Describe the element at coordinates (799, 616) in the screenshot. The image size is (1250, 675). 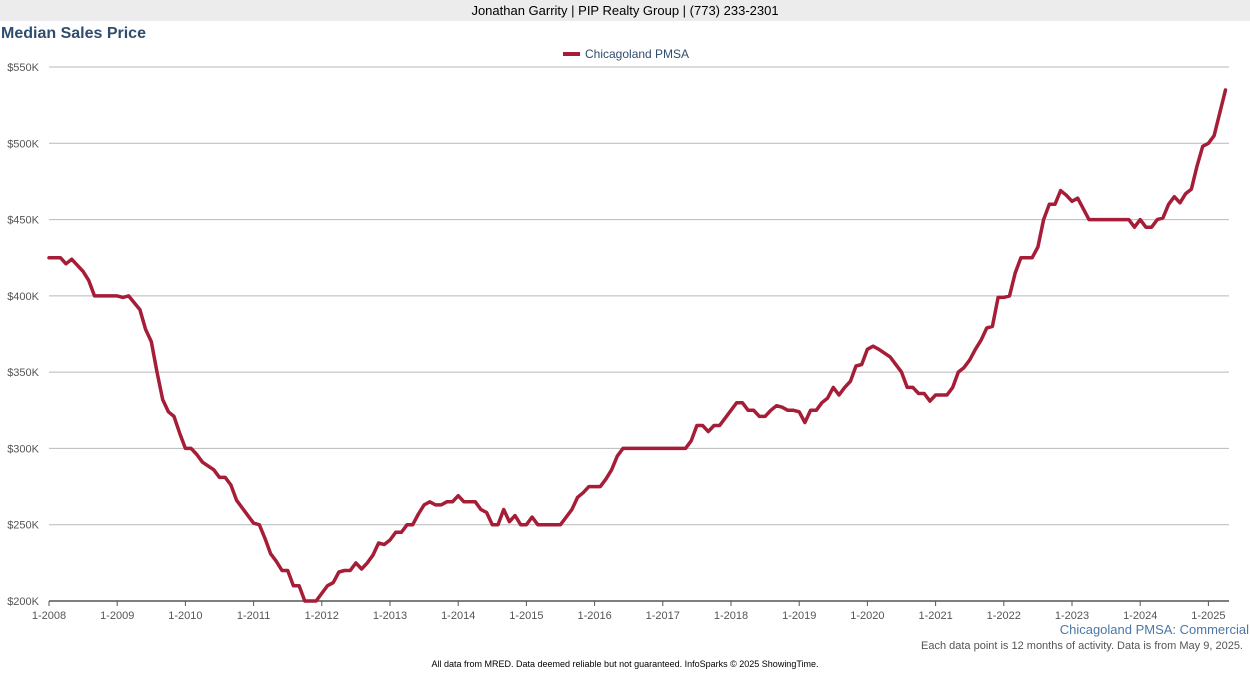
I see `x-tick-label: 1-2019` at that location.